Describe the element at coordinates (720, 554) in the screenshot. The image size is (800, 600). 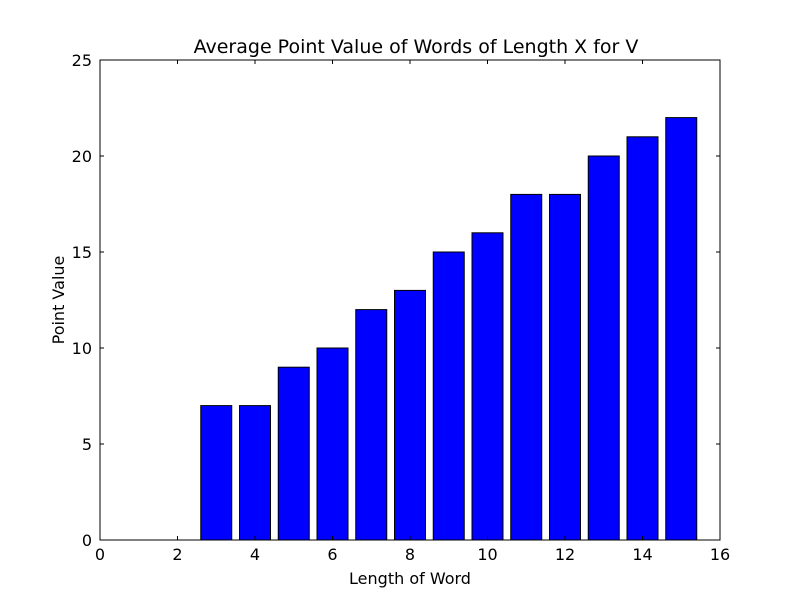
I see `x-tick-label-16: 16` at that location.